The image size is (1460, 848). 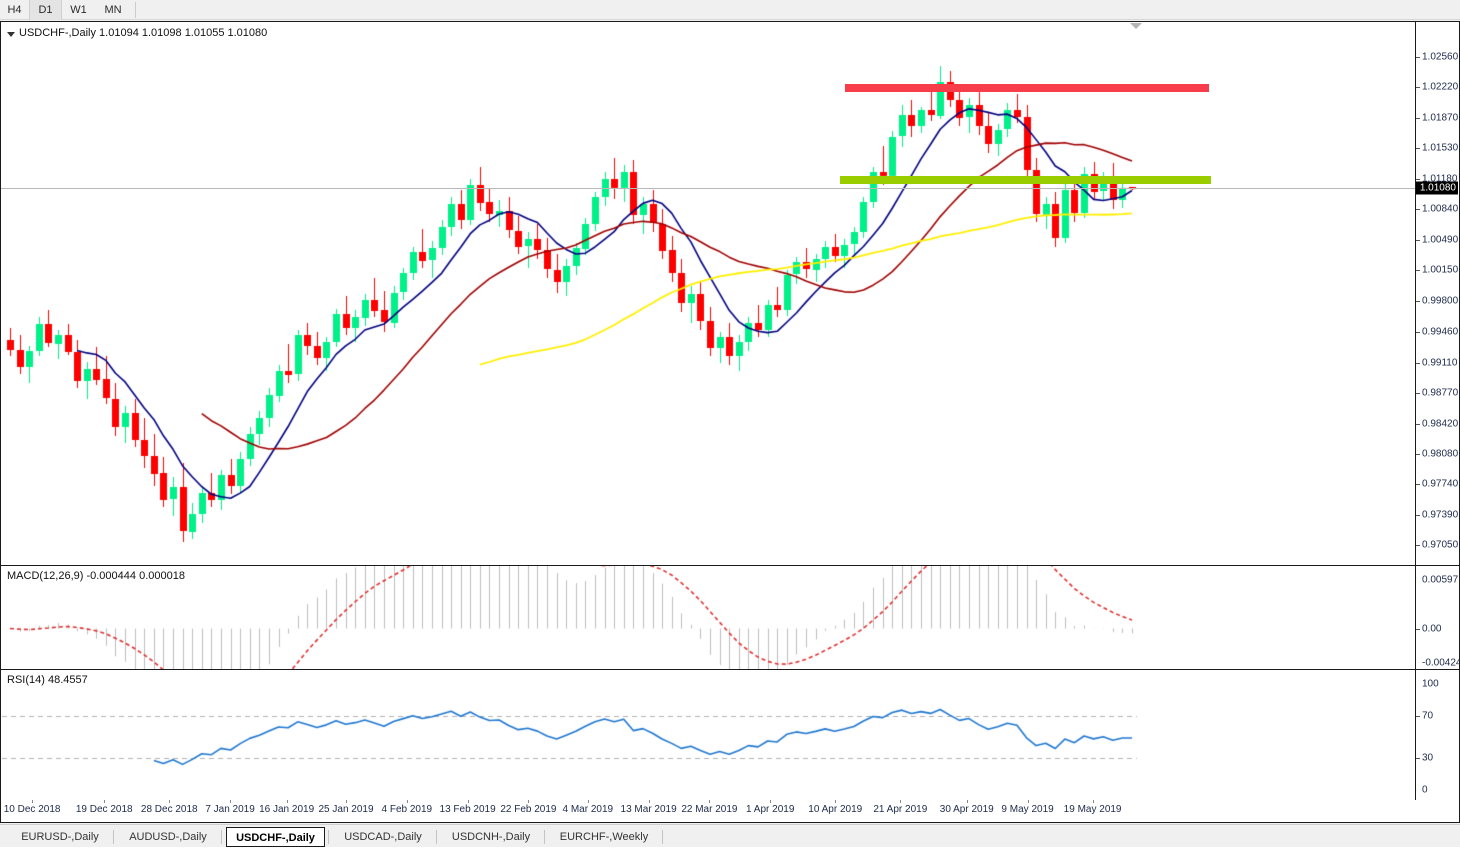 What do you see at coordinates (230, 809) in the screenshot?
I see `date-axis-label: 7 Jan 2019` at bounding box center [230, 809].